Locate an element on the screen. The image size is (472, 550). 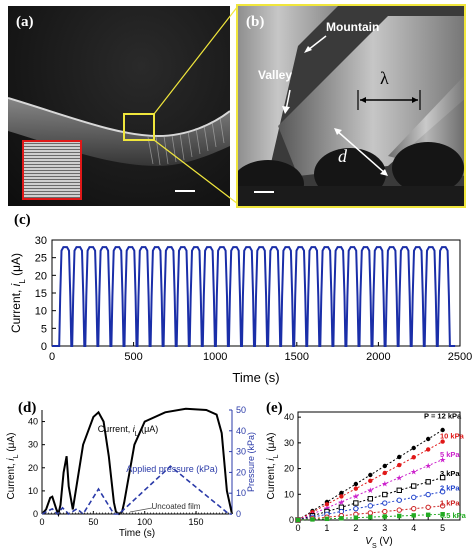
y-tick-label-c: 5 is located at coordinates (44, 329).